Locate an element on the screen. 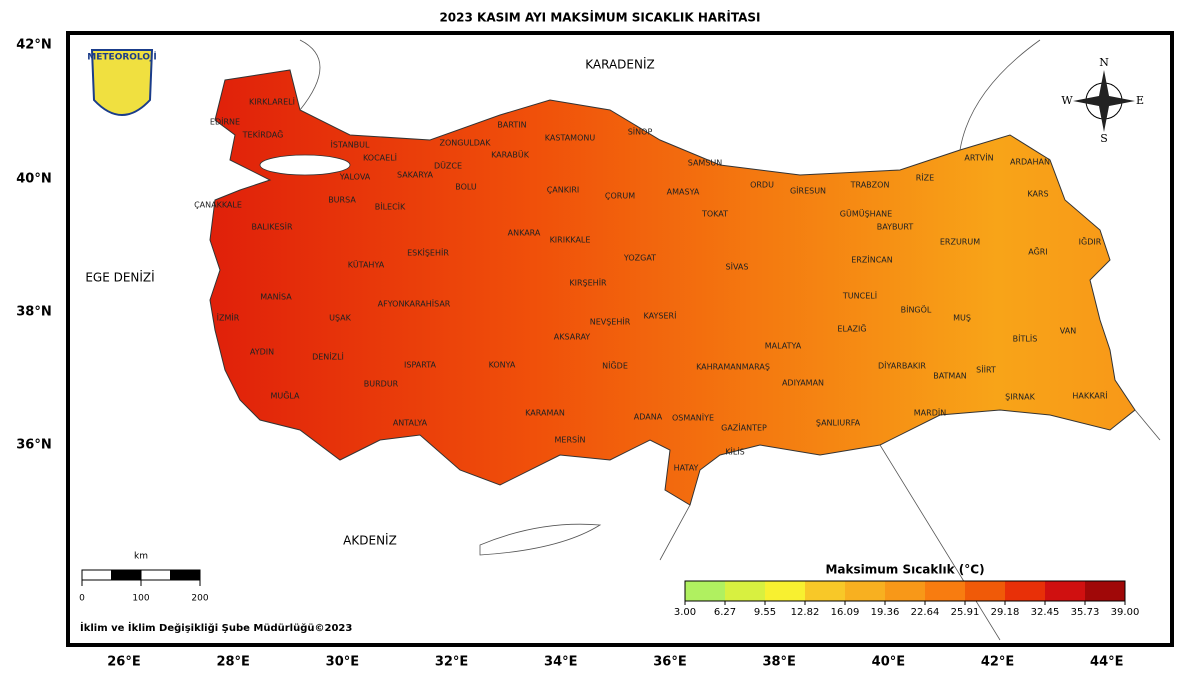 The height and width of the screenshot is (686, 1200). province-label: ELAZIĞ is located at coordinates (851, 328).